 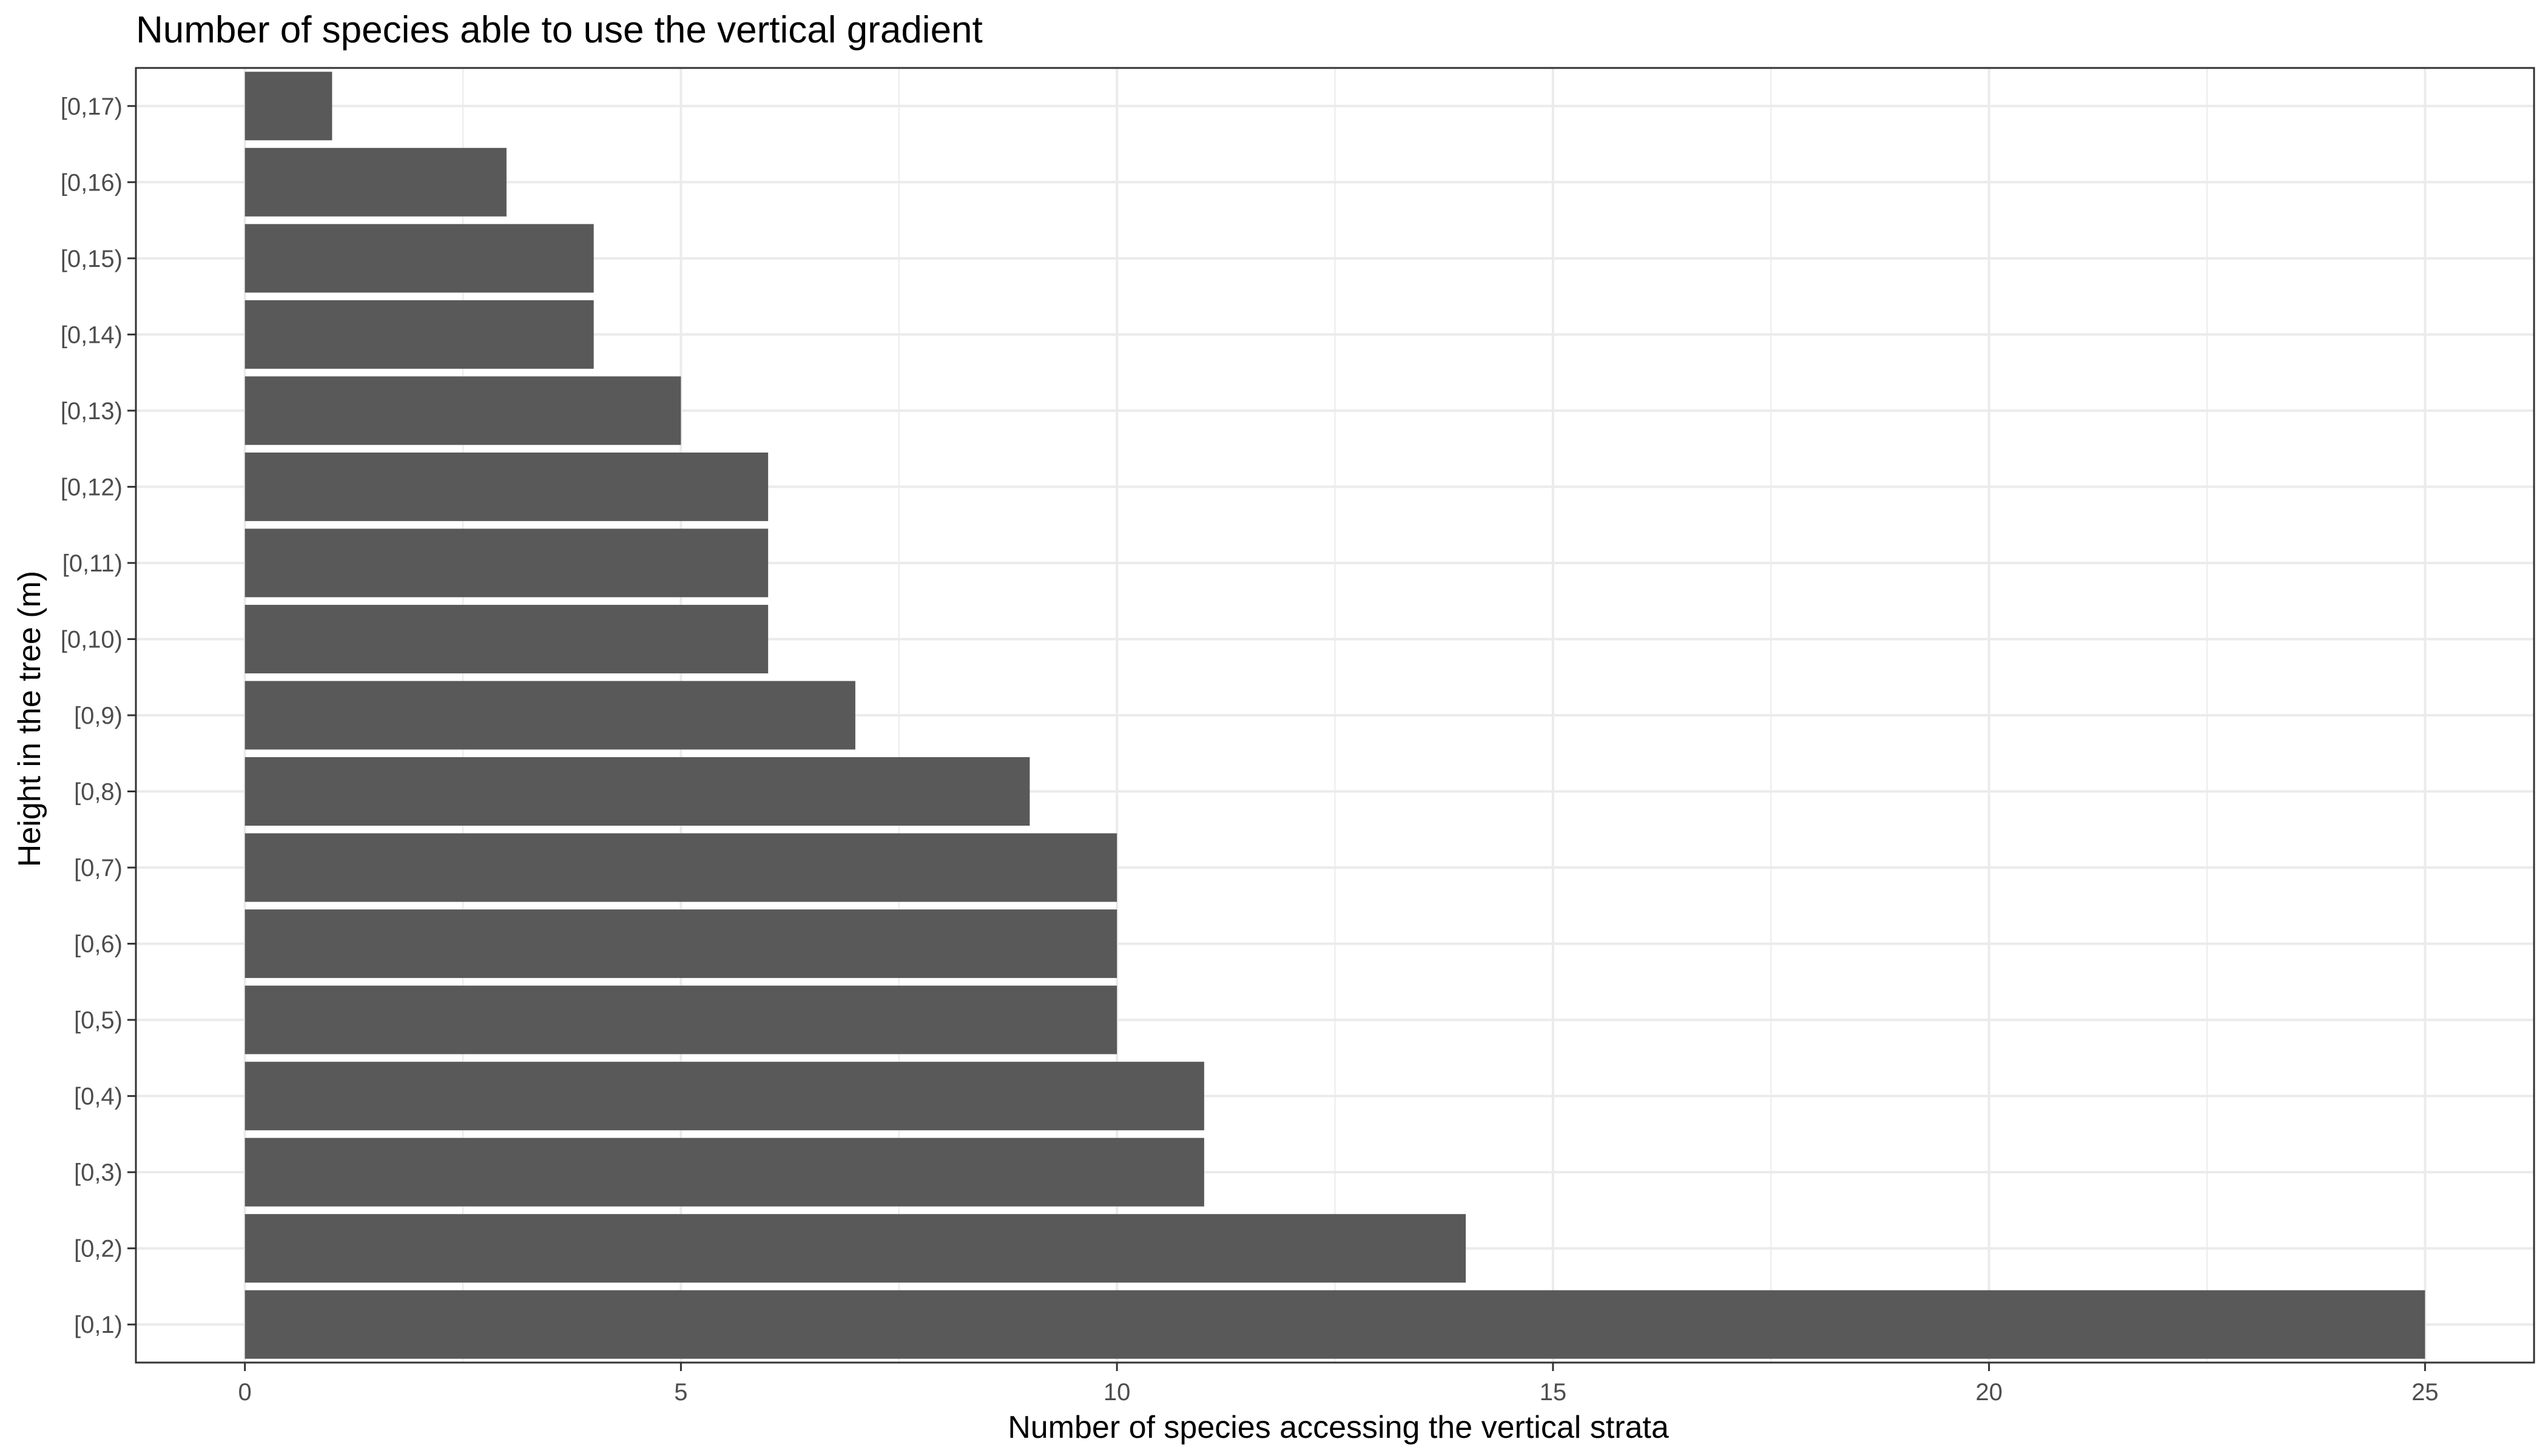 What do you see at coordinates (92, 640) in the screenshot?
I see `y-tick-label: [0,10)` at bounding box center [92, 640].